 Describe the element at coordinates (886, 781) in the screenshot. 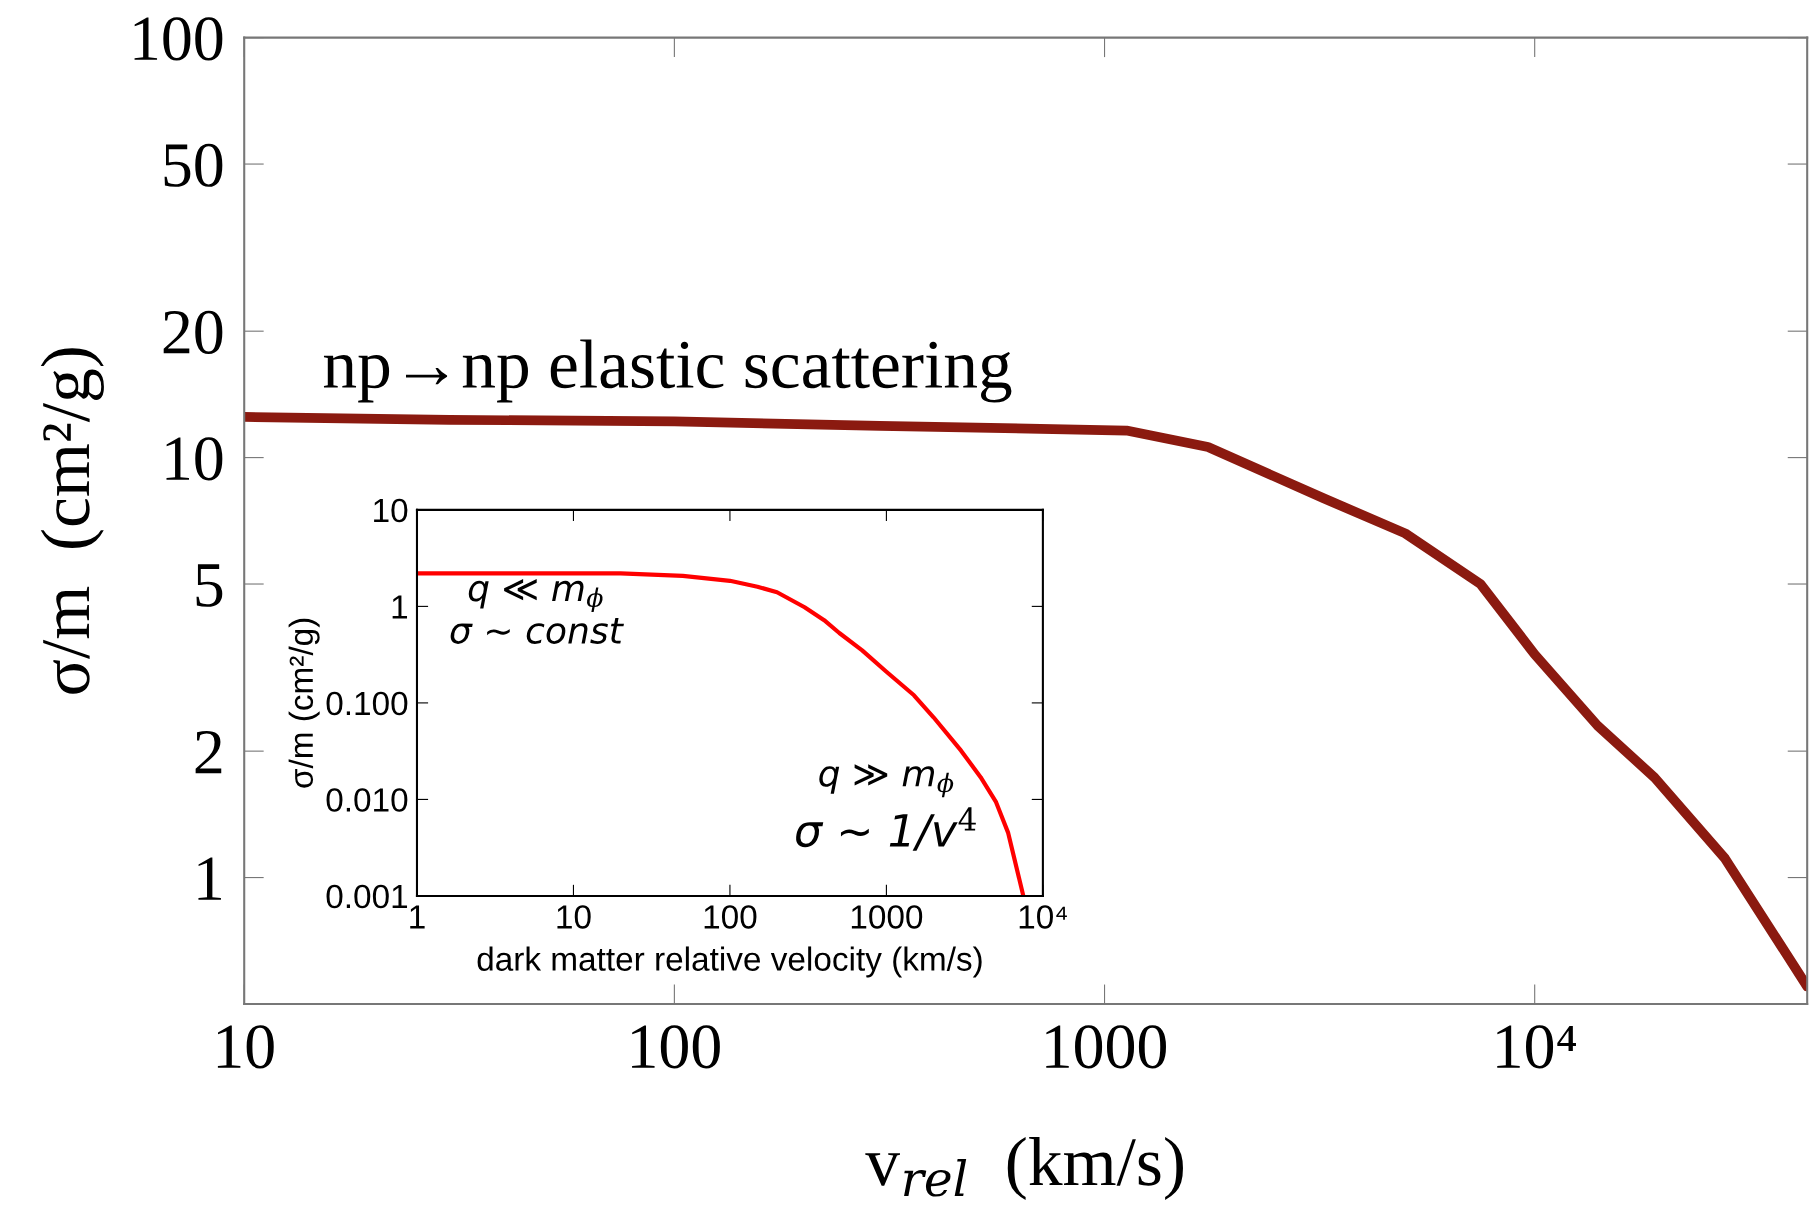

I see `annotation: q ≫ m$_{ϕ}$` at that location.